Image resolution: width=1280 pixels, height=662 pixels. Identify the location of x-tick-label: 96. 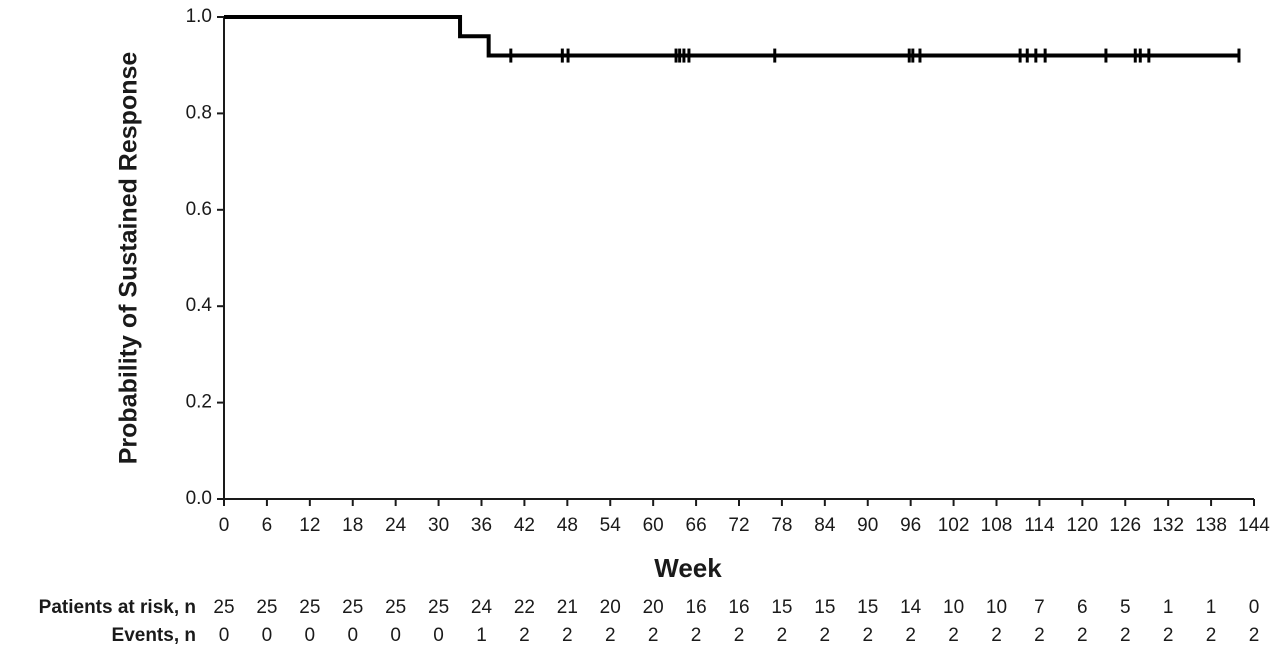
(910, 525).